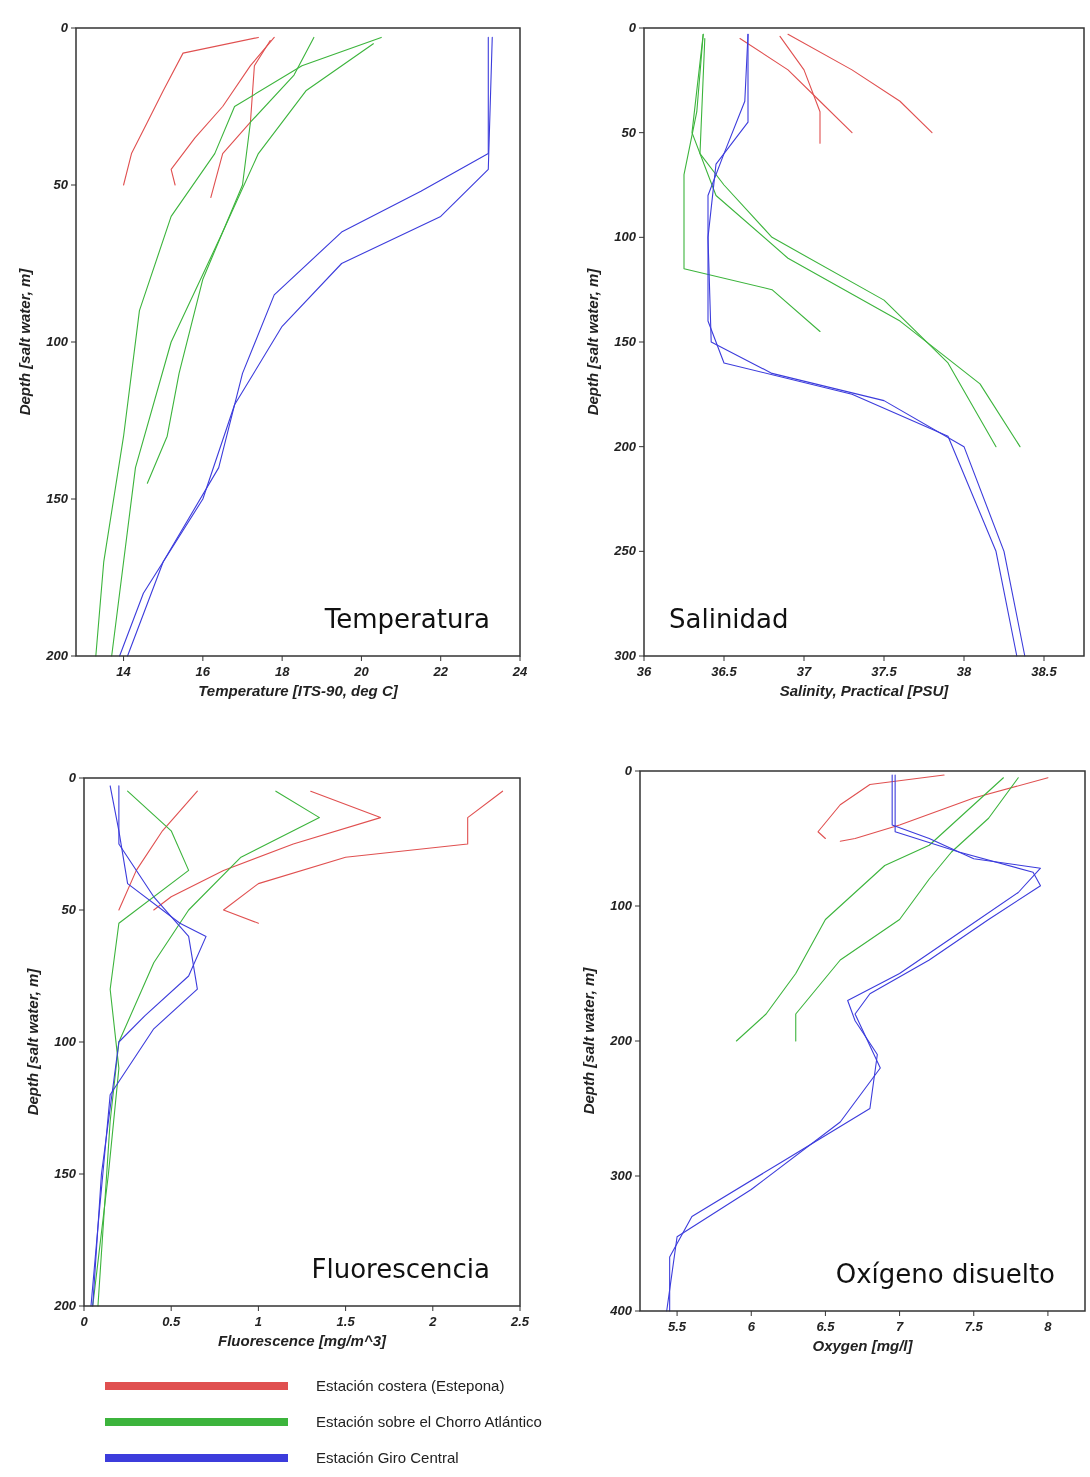  What do you see at coordinates (974, 1326) in the screenshot?
I see `x-tick-label: 7.5` at bounding box center [974, 1326].